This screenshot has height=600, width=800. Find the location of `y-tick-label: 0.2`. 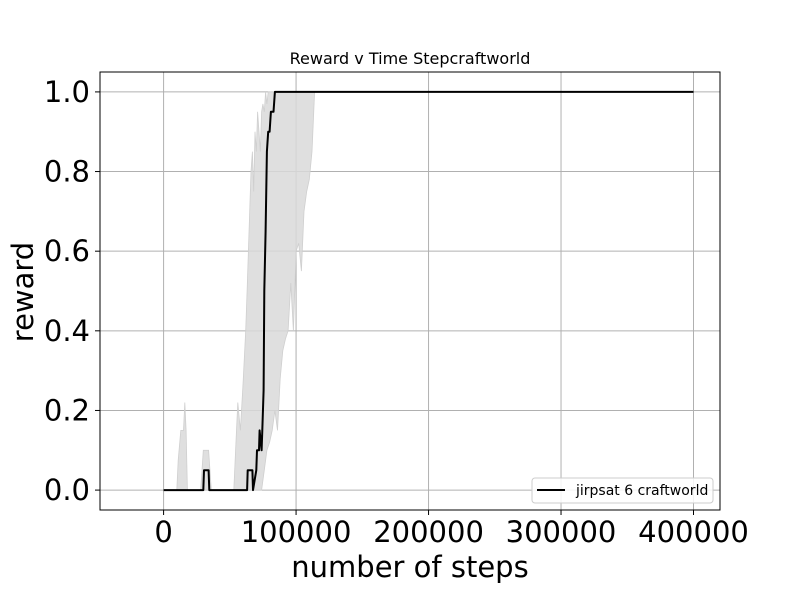

y-tick-label: 0.2 is located at coordinates (67, 410).